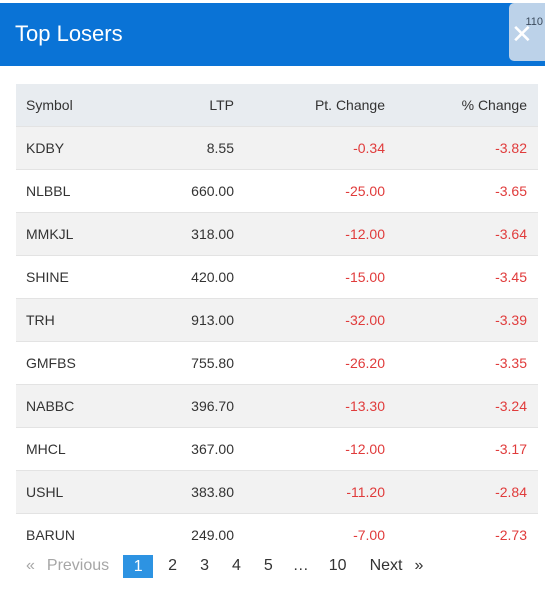 The image size is (545, 613). Describe the element at coordinates (461, 363) in the screenshot. I see `pct-change-cell: -3.35` at that location.